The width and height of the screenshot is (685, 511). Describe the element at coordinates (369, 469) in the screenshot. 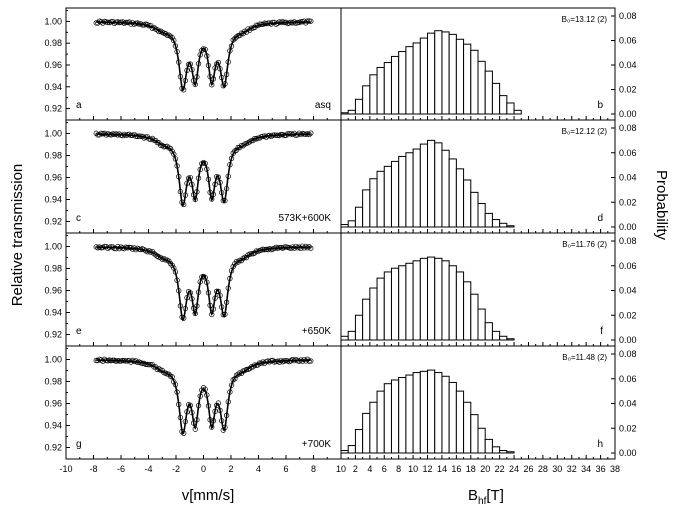

I see `histogram-xtick-label: 4` at that location.